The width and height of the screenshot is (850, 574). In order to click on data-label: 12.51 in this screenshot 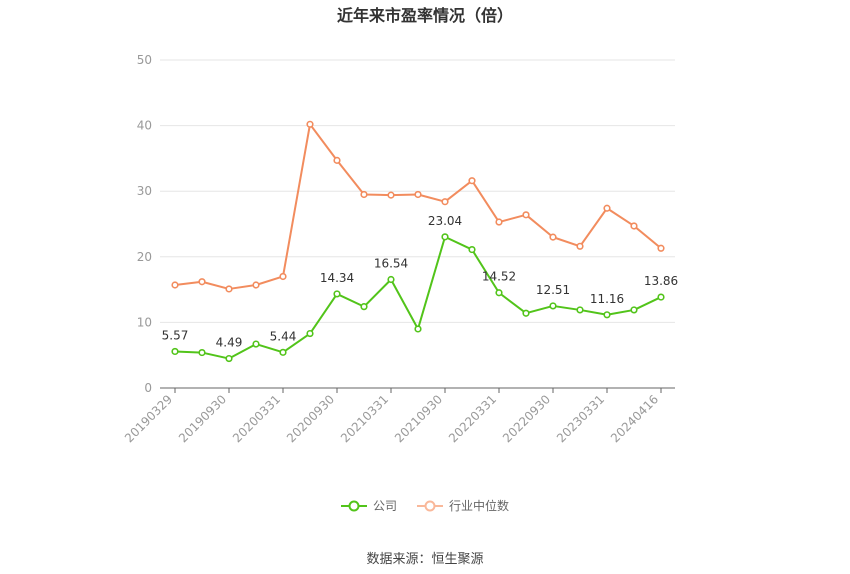, I will do `click(553, 290)`.